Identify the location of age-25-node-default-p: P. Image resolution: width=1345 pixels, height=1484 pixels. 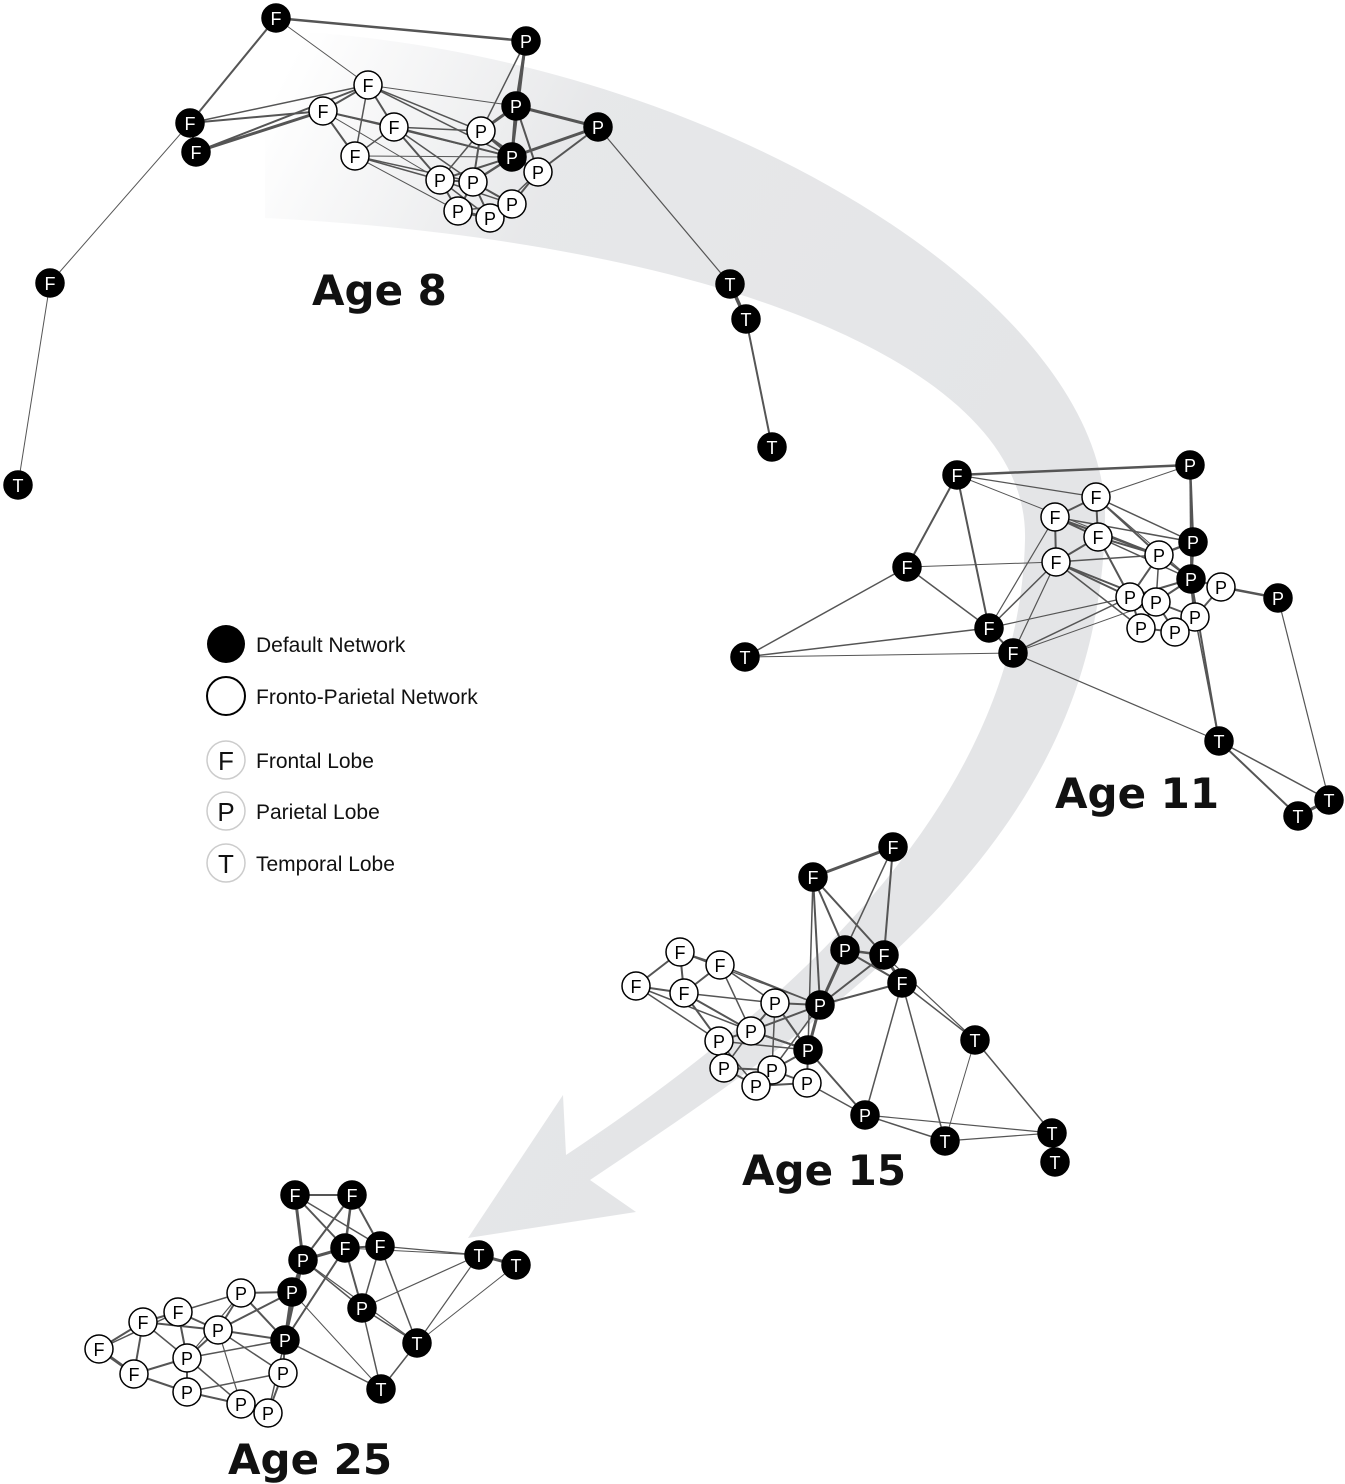
(285, 1340).